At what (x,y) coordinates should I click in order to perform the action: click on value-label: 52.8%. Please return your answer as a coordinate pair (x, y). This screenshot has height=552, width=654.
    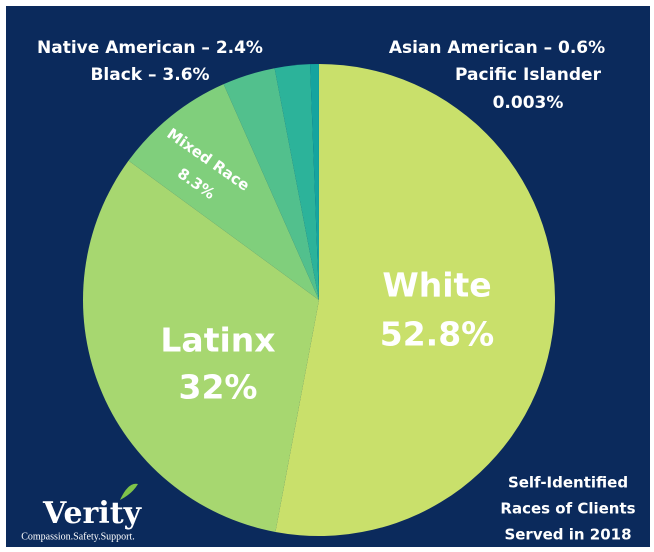
    Looking at the image, I should click on (437, 334).